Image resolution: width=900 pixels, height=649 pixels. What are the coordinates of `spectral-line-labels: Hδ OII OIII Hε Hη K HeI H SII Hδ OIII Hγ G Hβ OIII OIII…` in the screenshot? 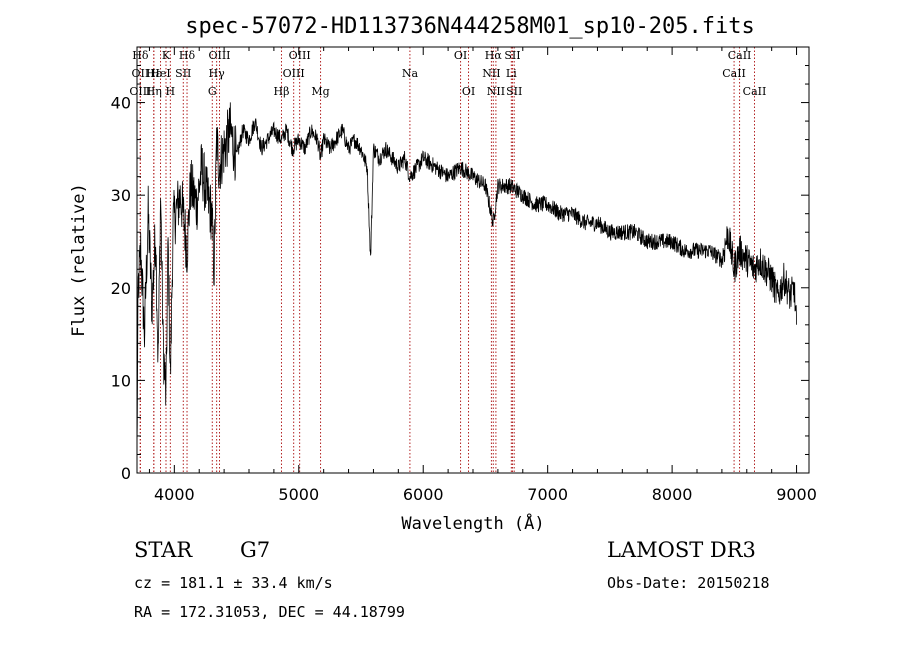 It's located at (447, 73).